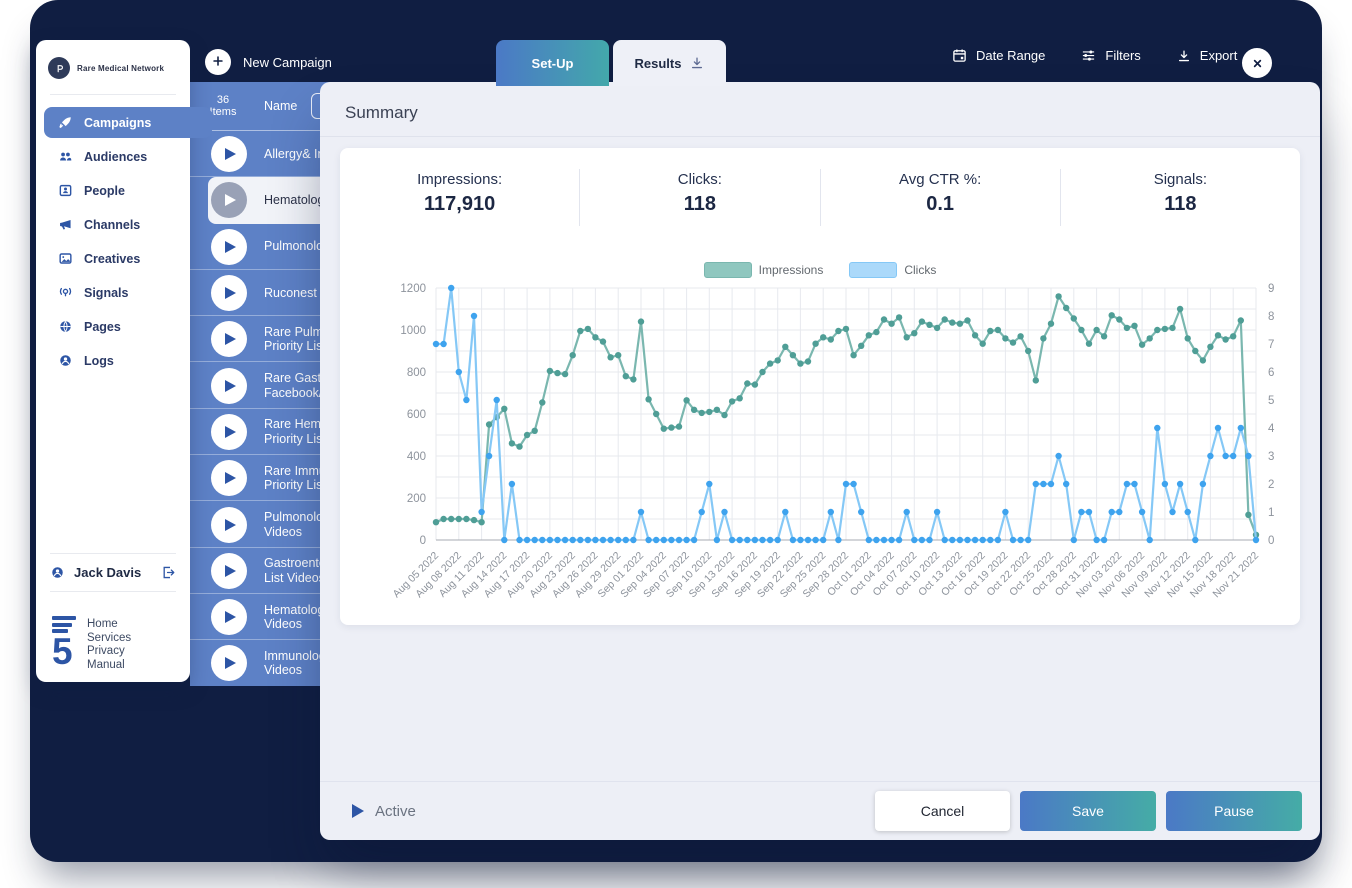  I want to click on link-privacy: Privacy, so click(106, 651).